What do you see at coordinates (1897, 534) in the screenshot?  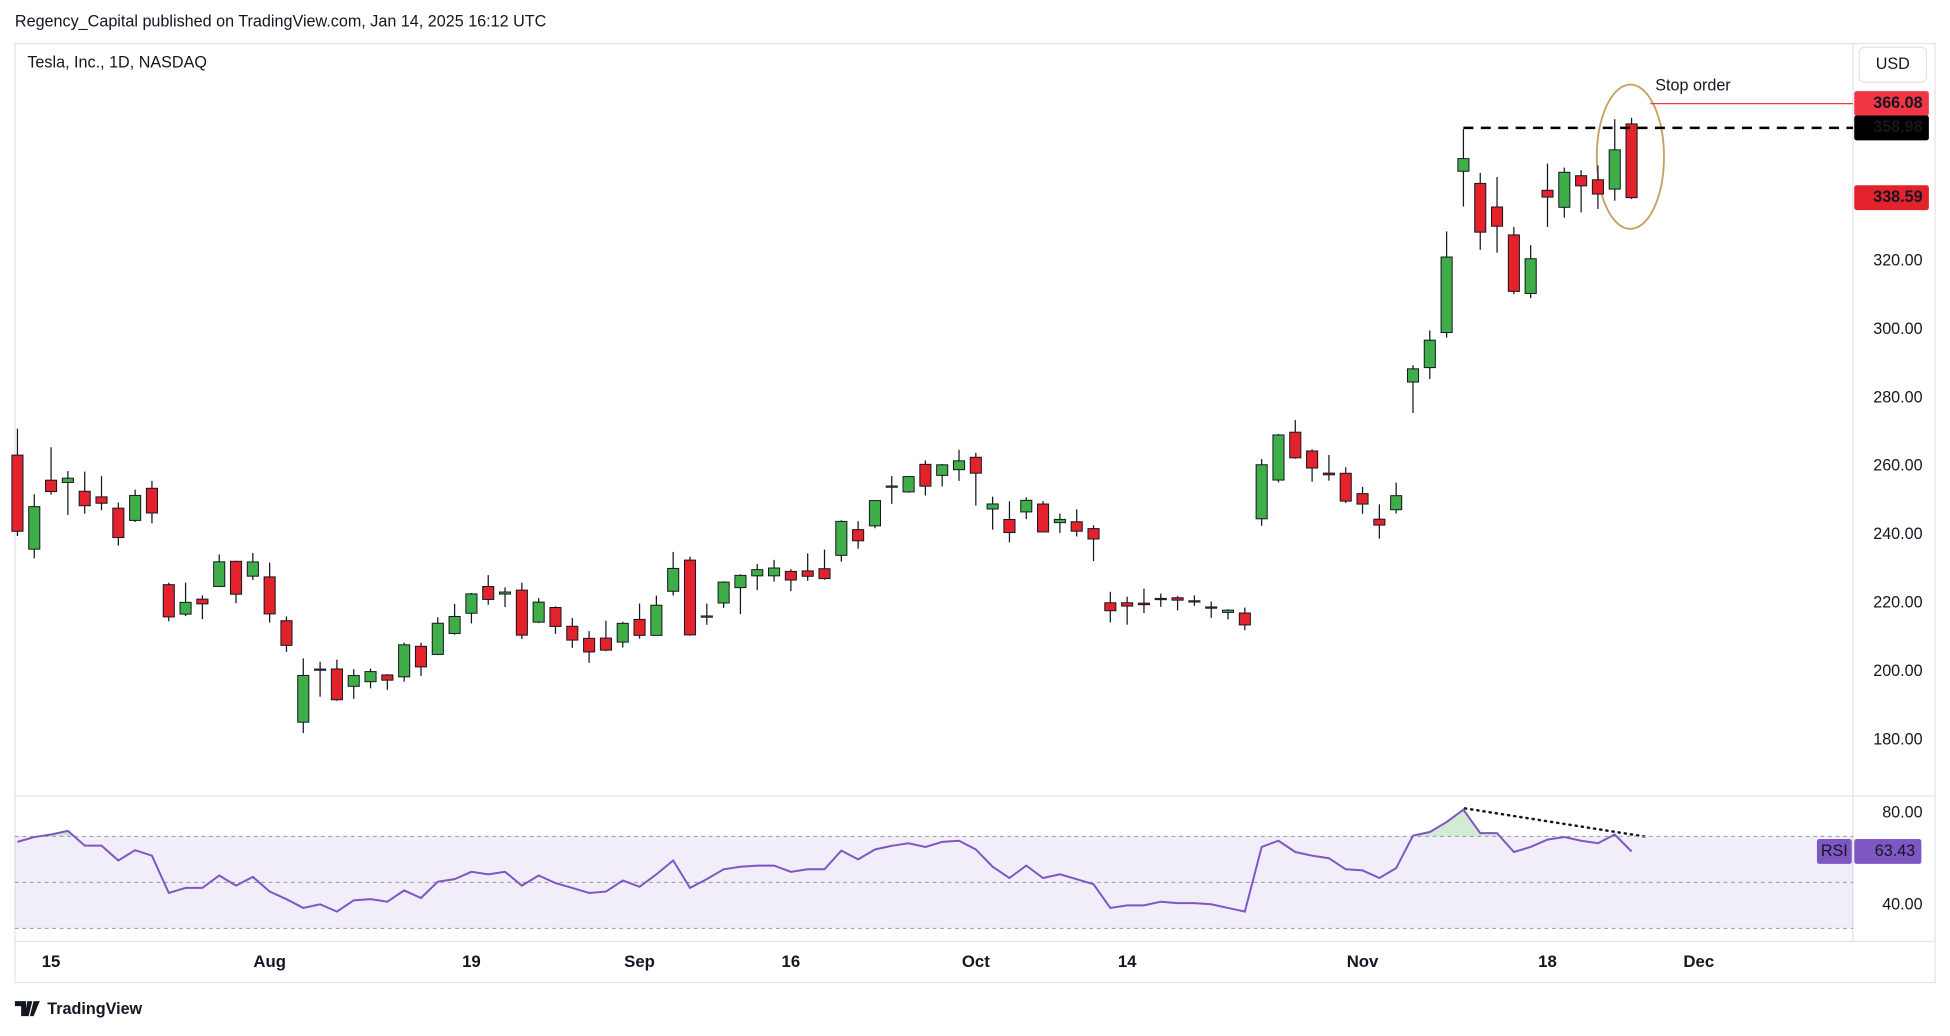 I see `y-tick-label: 240.00` at bounding box center [1897, 534].